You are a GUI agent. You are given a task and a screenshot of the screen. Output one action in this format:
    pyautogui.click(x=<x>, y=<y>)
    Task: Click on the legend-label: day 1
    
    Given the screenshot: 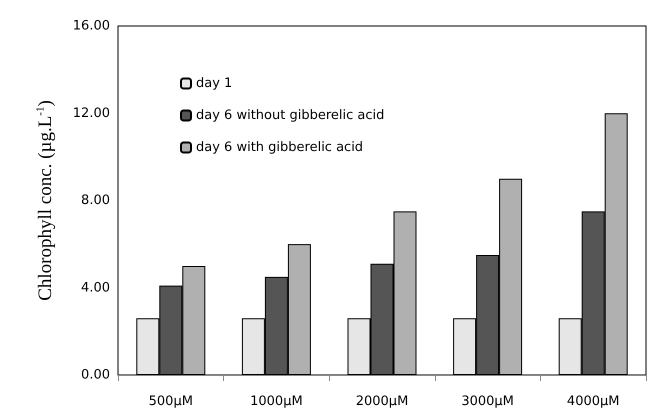 What is the action you would take?
    pyautogui.click(x=214, y=83)
    